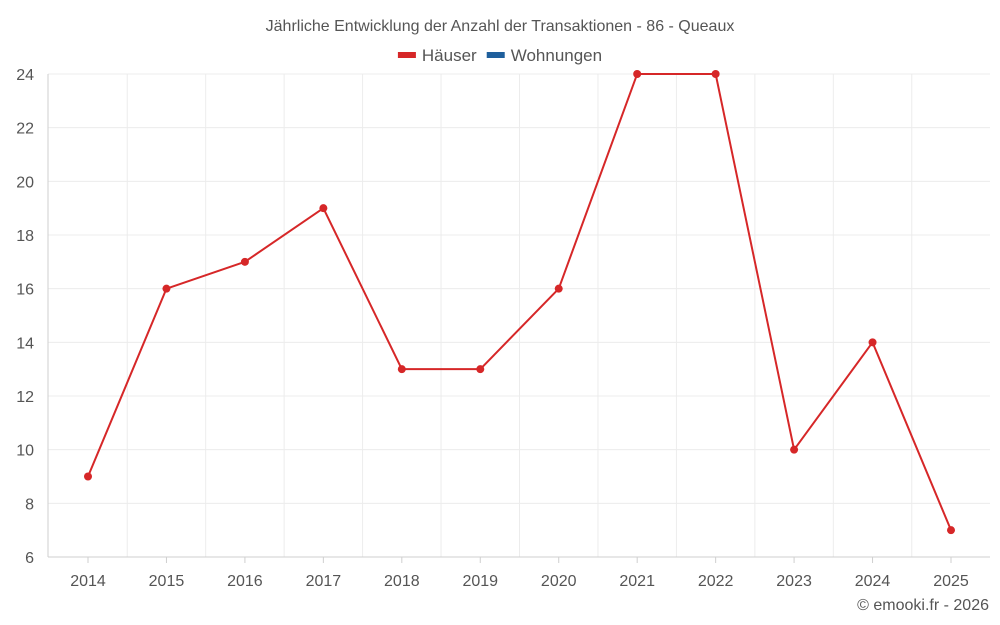 This screenshot has width=1000, height=625. I want to click on y-tick-label: 10, so click(25, 451).